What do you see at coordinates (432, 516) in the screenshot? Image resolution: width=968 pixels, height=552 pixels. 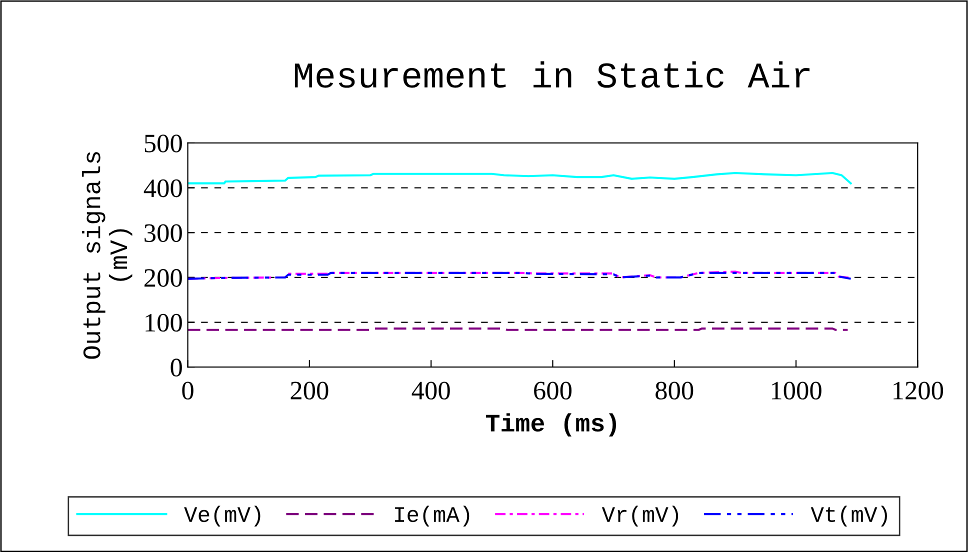 I see `legend-label: Ie(mA)` at bounding box center [432, 516].